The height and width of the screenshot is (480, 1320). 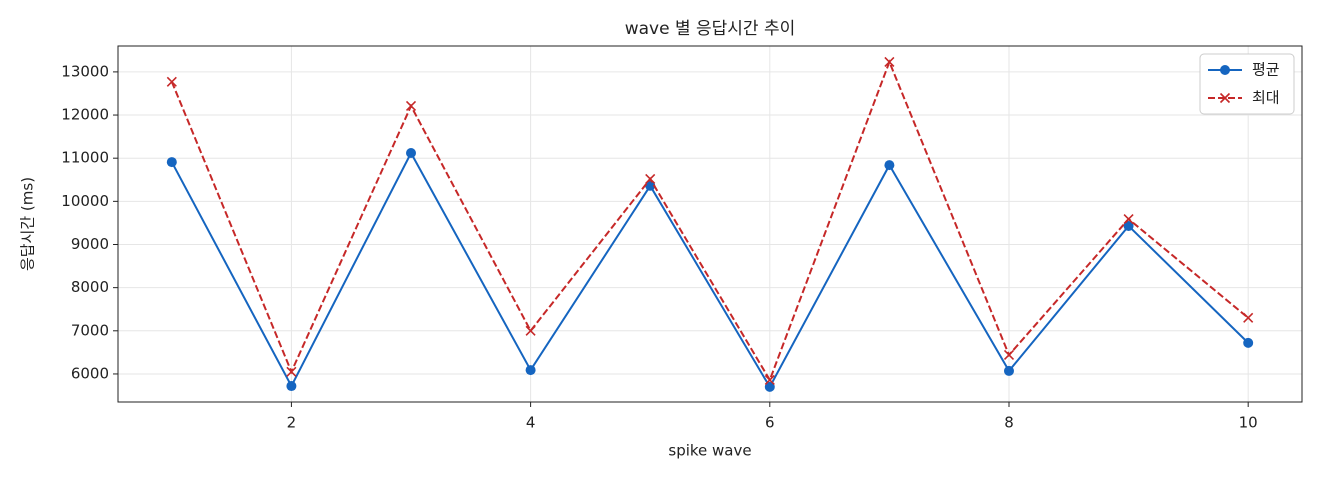 What do you see at coordinates (1248, 423) in the screenshot?
I see `x-tick-label: 10` at bounding box center [1248, 423].